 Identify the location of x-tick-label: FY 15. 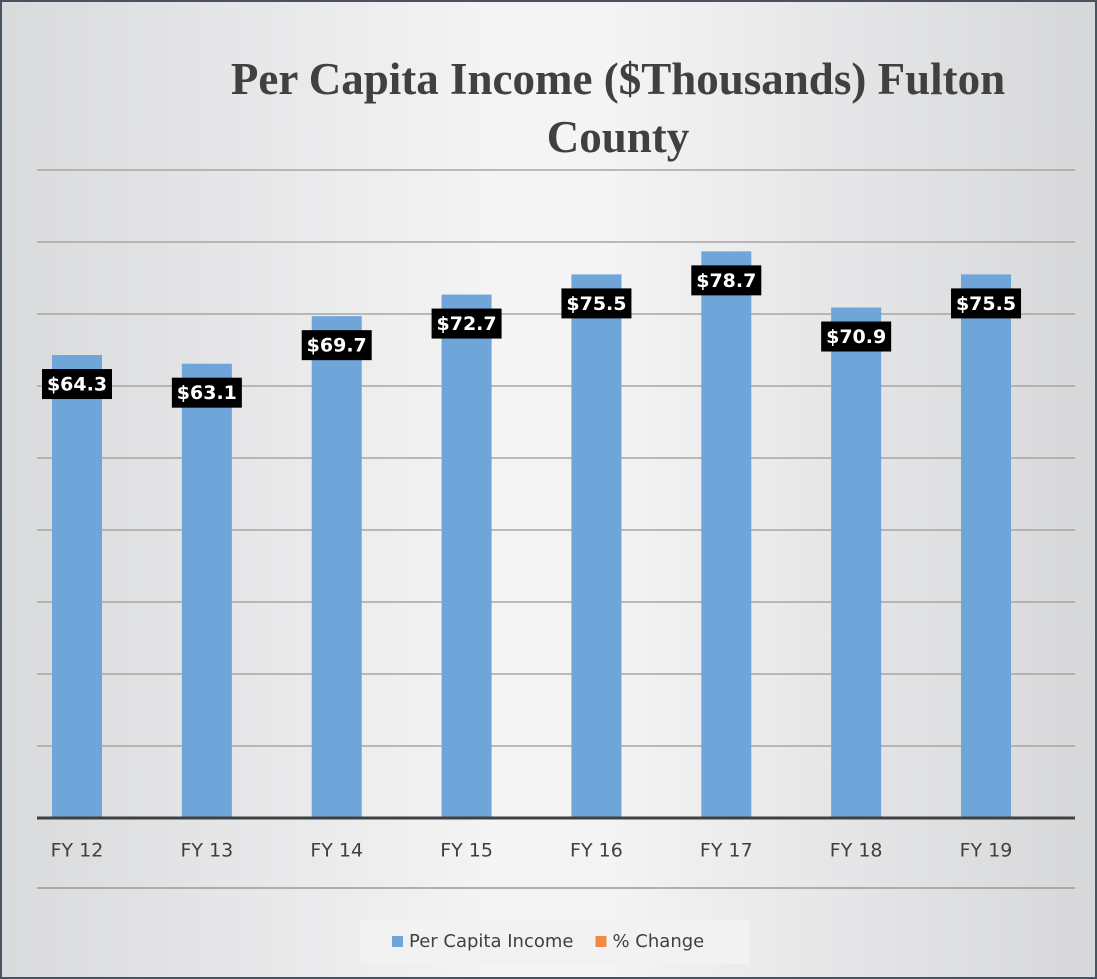
(466, 851).